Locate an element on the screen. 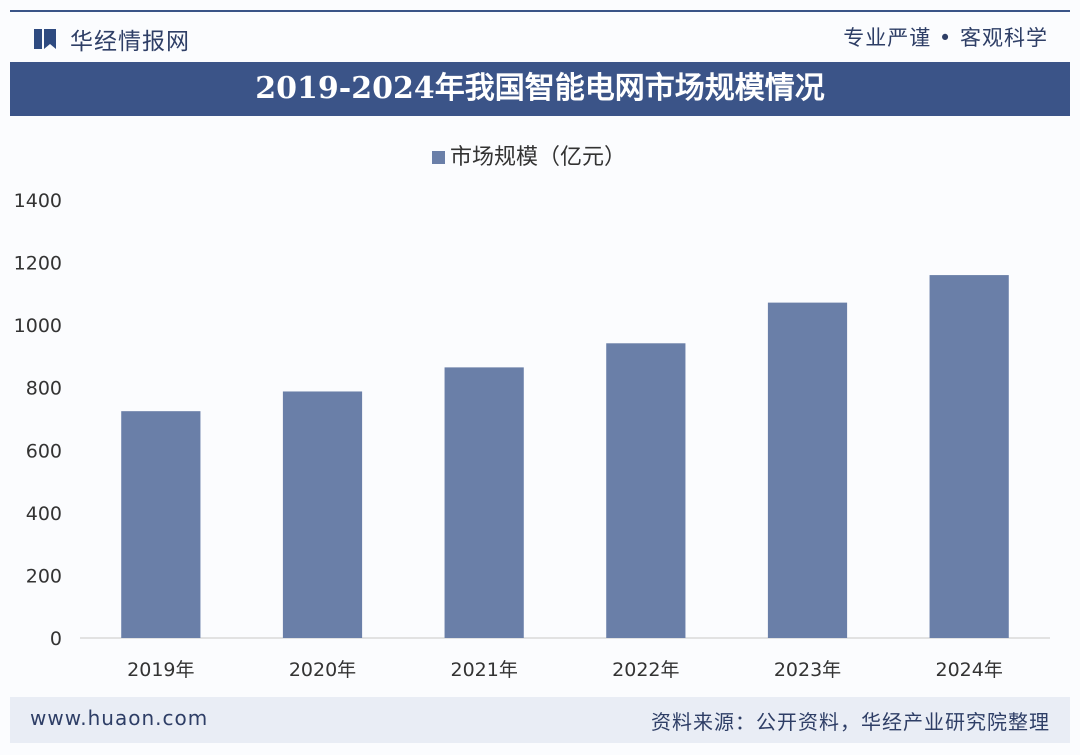 The image size is (1080, 755). bookmark-logo-icon is located at coordinates (45, 39).